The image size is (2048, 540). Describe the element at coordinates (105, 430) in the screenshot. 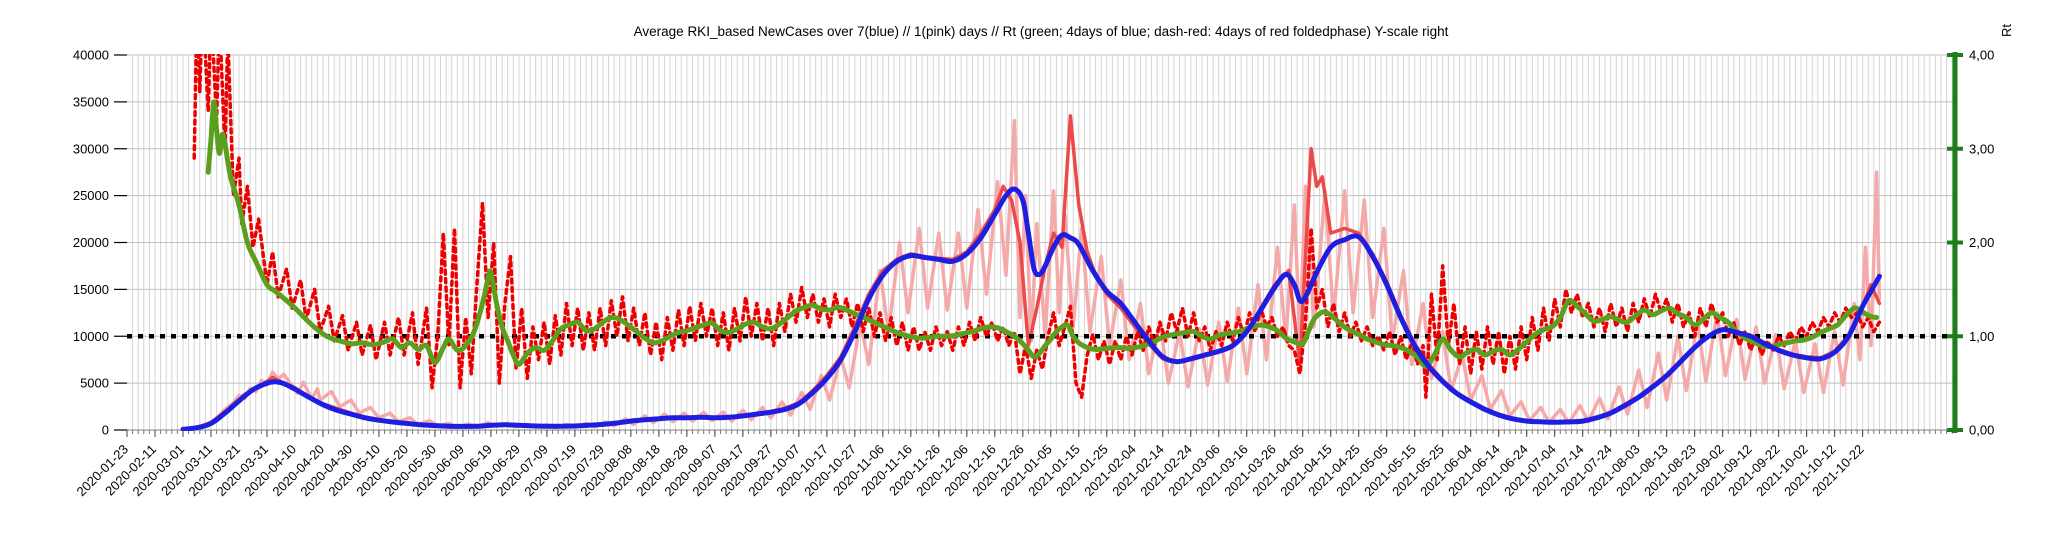

I see `y-left-tick-label: 0` at that location.